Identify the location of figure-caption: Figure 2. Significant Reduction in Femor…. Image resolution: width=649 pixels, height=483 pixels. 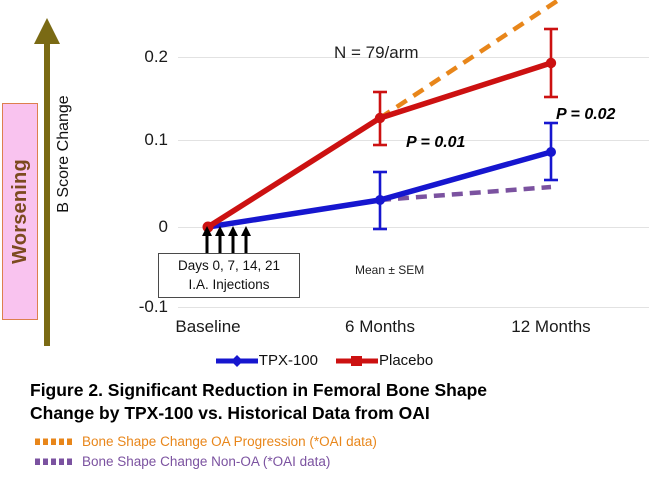
(330, 402).